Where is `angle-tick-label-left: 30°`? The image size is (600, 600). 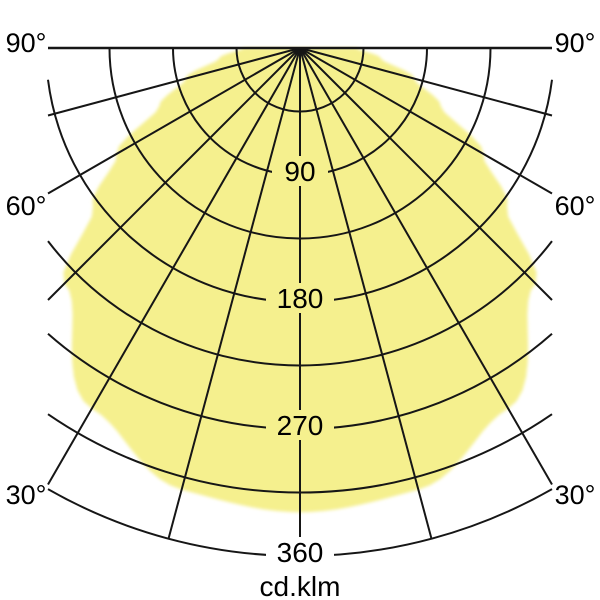 angle-tick-label-left: 30° is located at coordinates (26, 495).